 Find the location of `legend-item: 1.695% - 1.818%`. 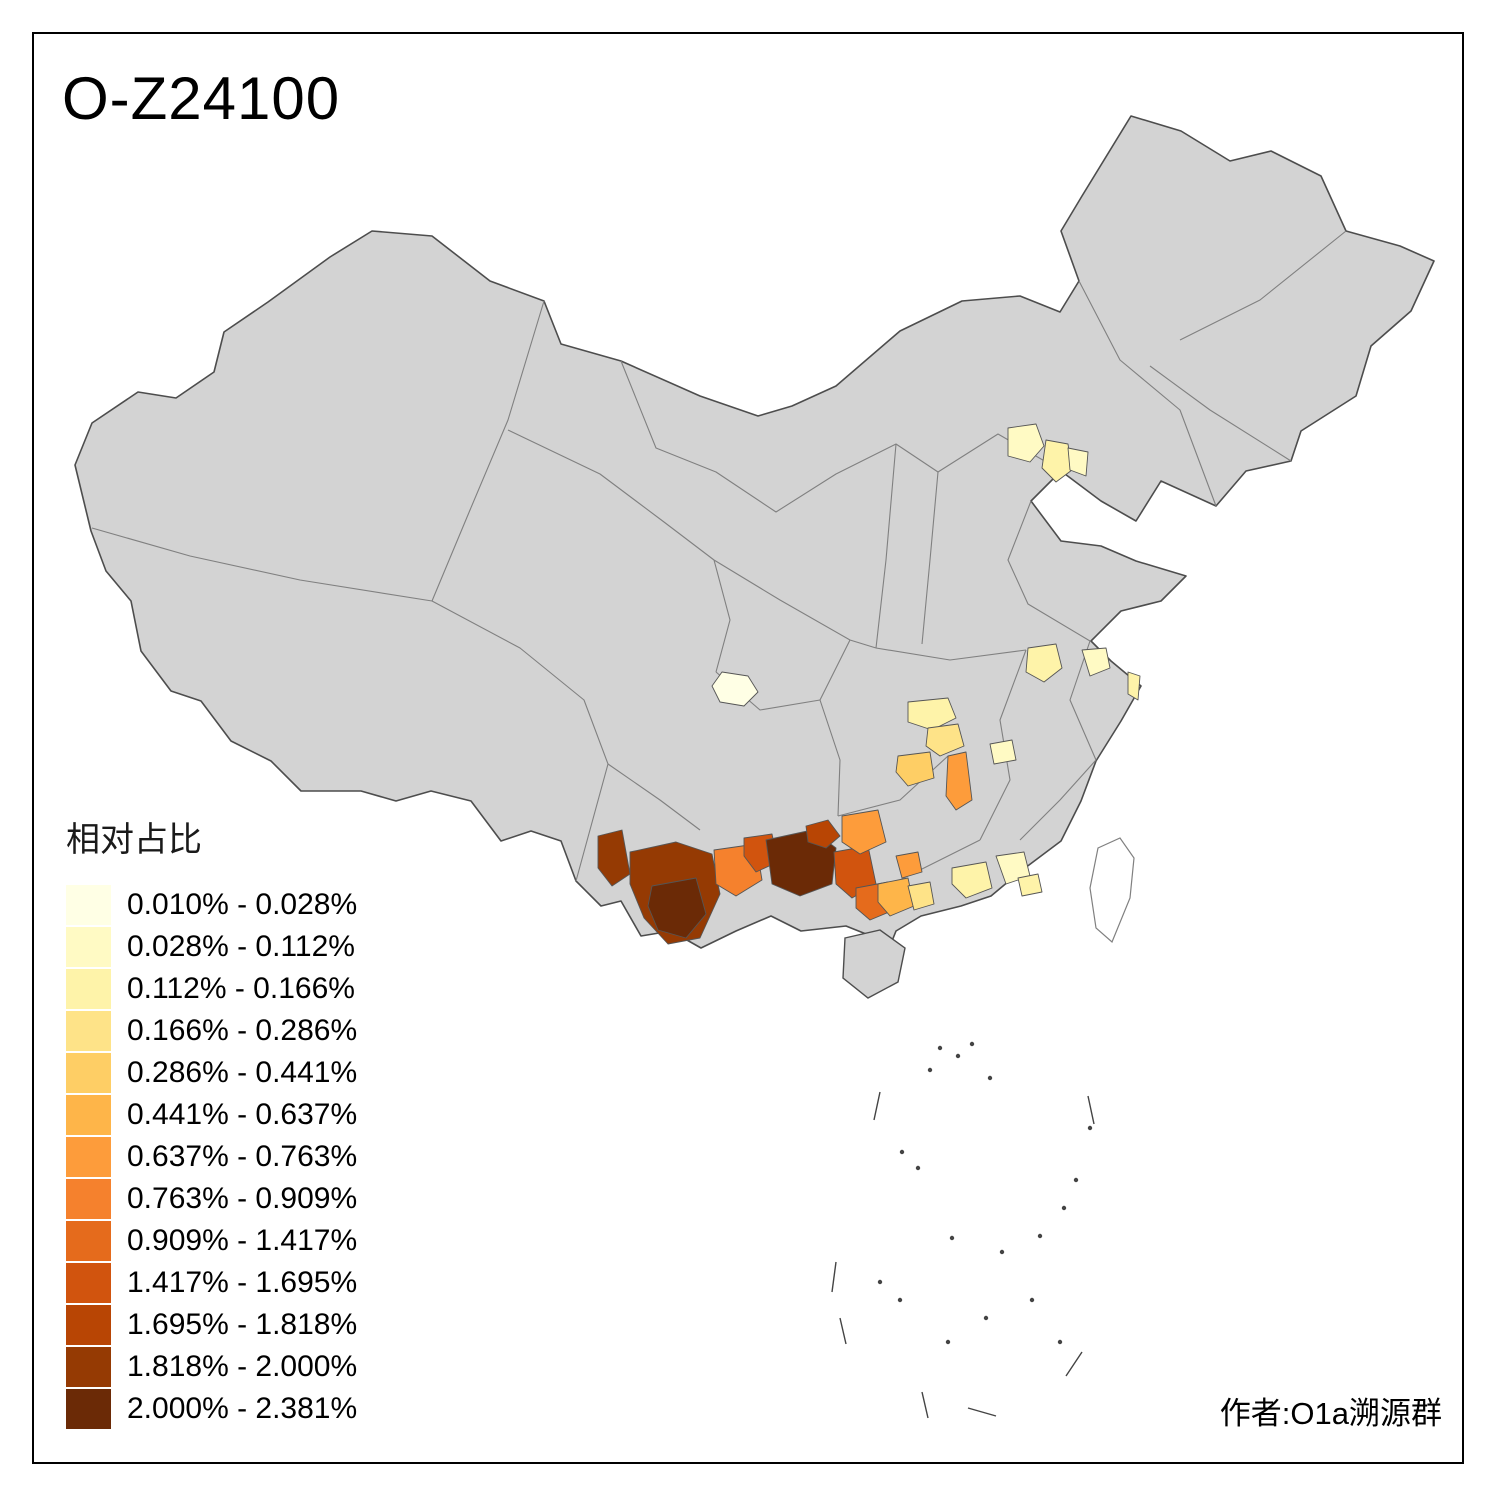

legend-item: 1.695% - 1.818% is located at coordinates (211, 1325).